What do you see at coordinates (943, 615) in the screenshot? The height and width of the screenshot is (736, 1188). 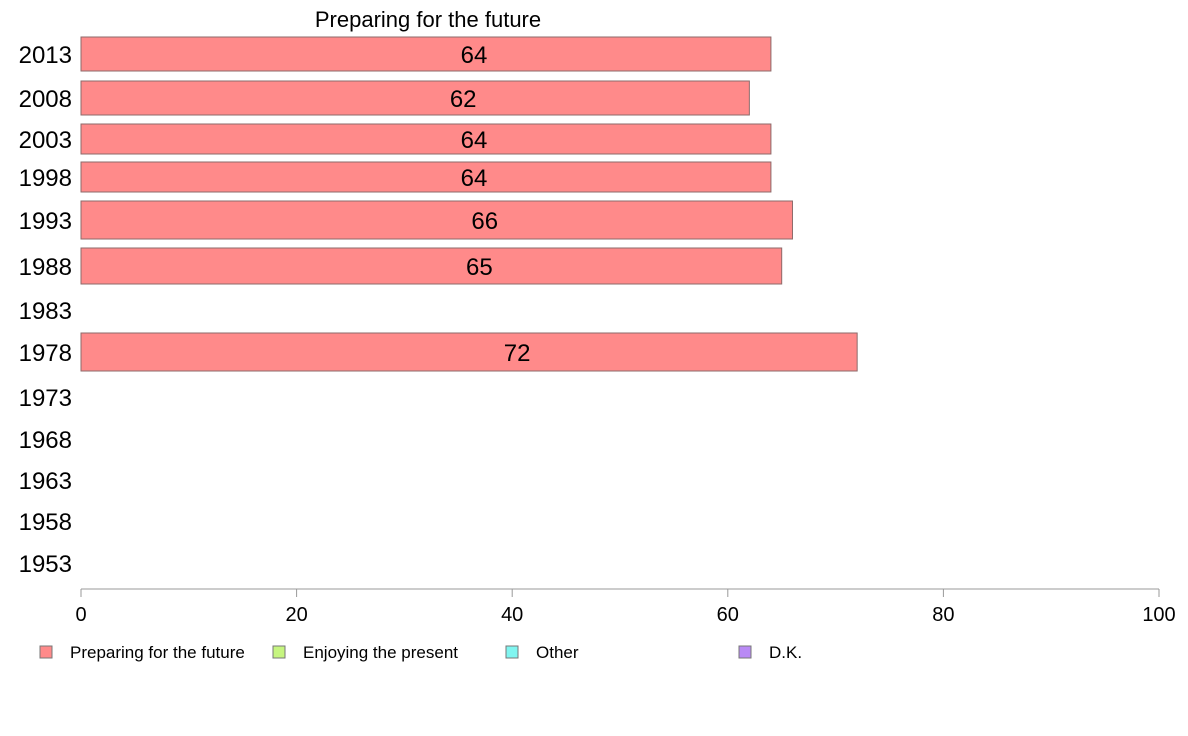 I see `x-tick-label: 80` at bounding box center [943, 615].